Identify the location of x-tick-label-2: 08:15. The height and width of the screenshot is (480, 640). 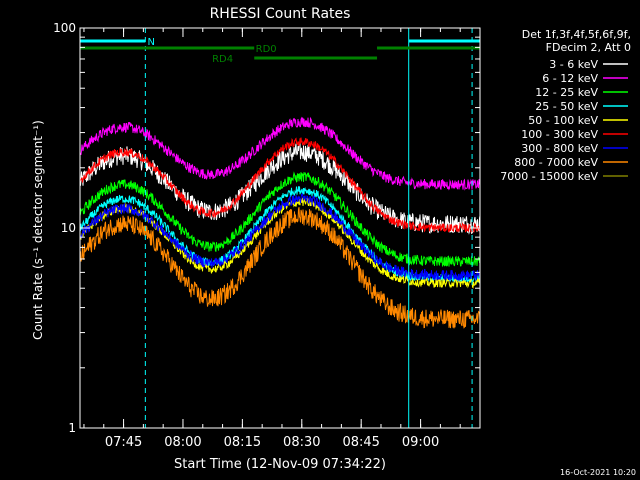
(242, 442).